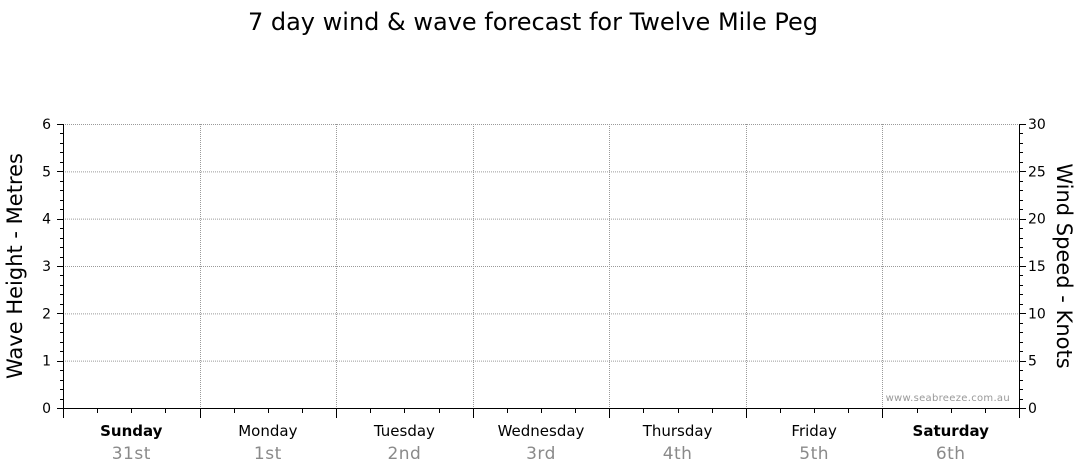  Describe the element at coordinates (268, 454) in the screenshot. I see `date-label: 1st` at that location.